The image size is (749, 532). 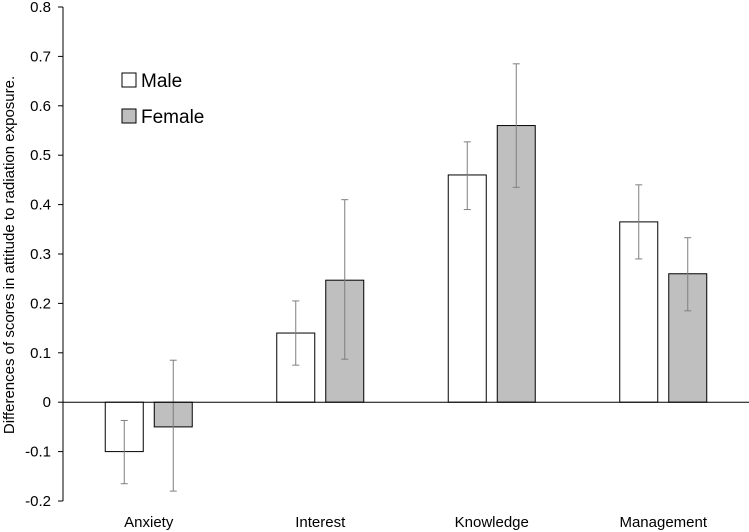 I want to click on category-label-layer: Anxiety Interest Knowledge Management, so click(x=416, y=522).